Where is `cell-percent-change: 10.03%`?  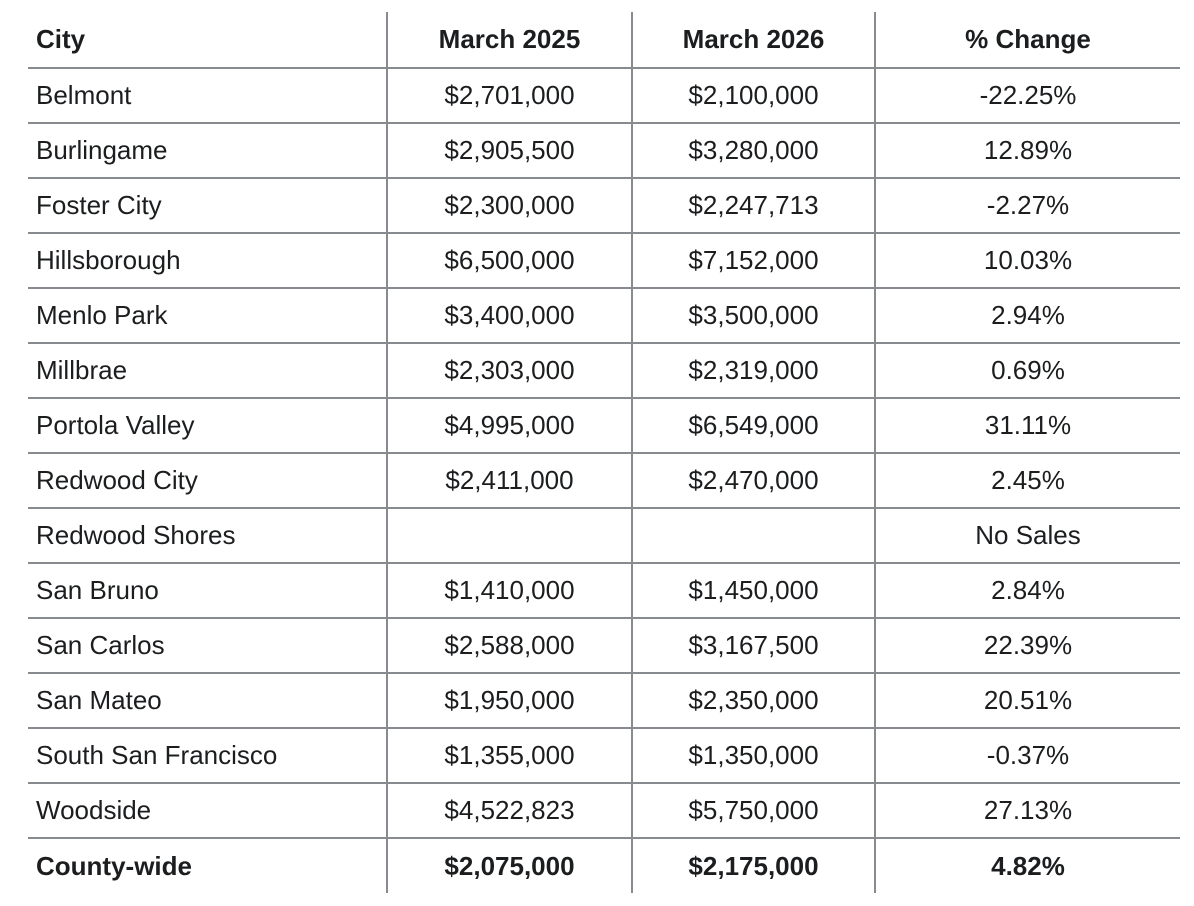 cell-percent-change: 10.03% is located at coordinates (1027, 261).